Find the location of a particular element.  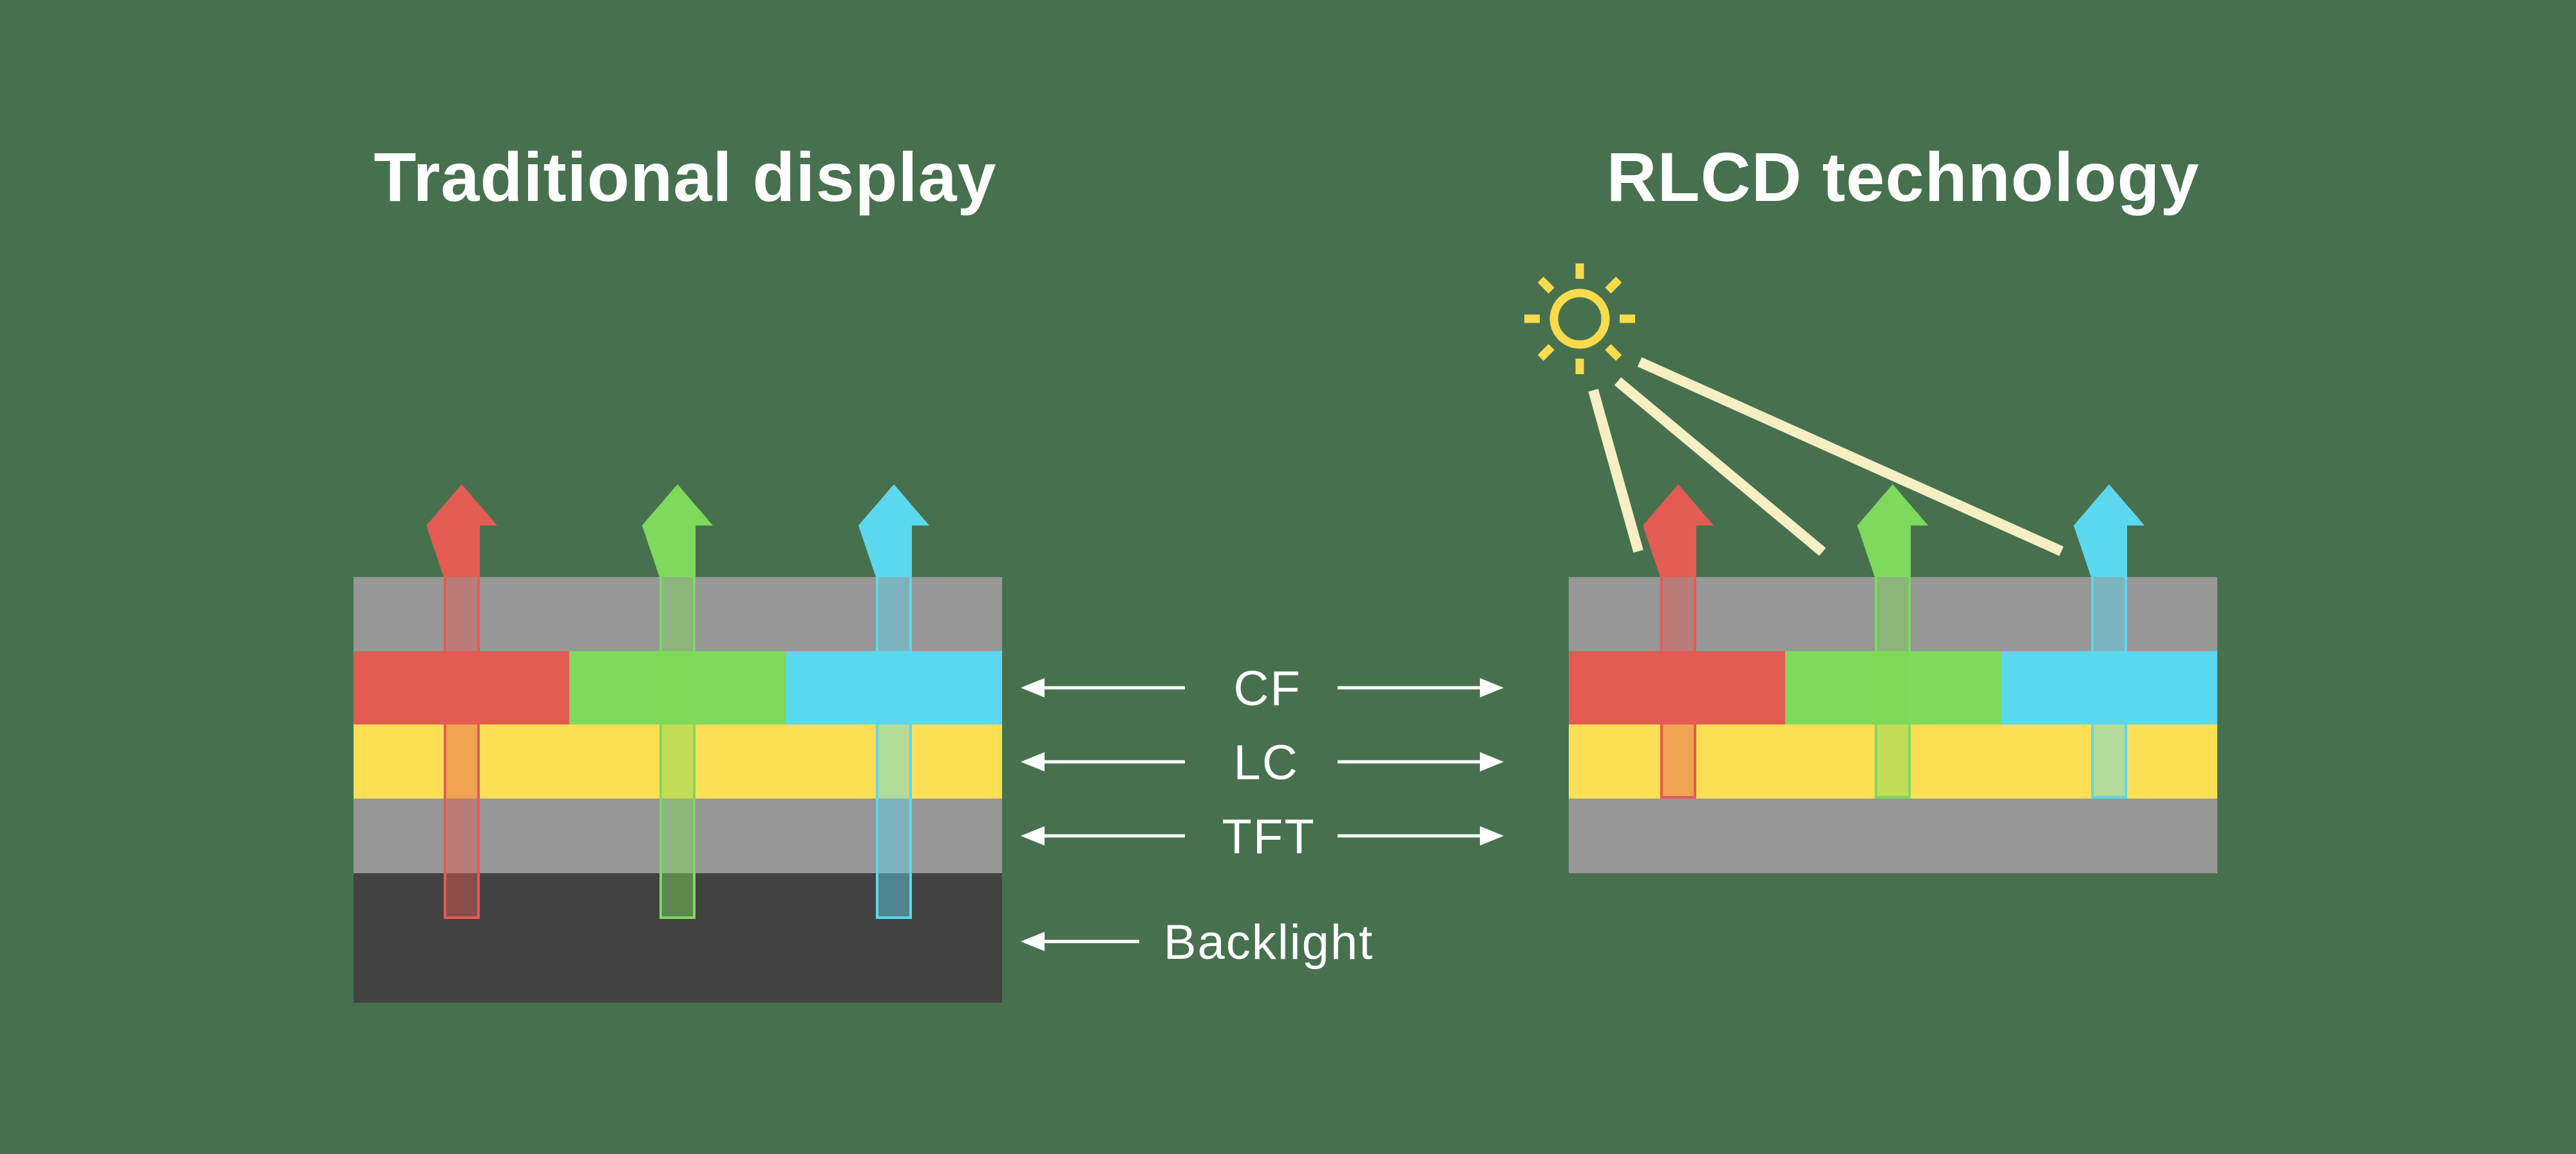

sun-circle is located at coordinates (1579, 318).